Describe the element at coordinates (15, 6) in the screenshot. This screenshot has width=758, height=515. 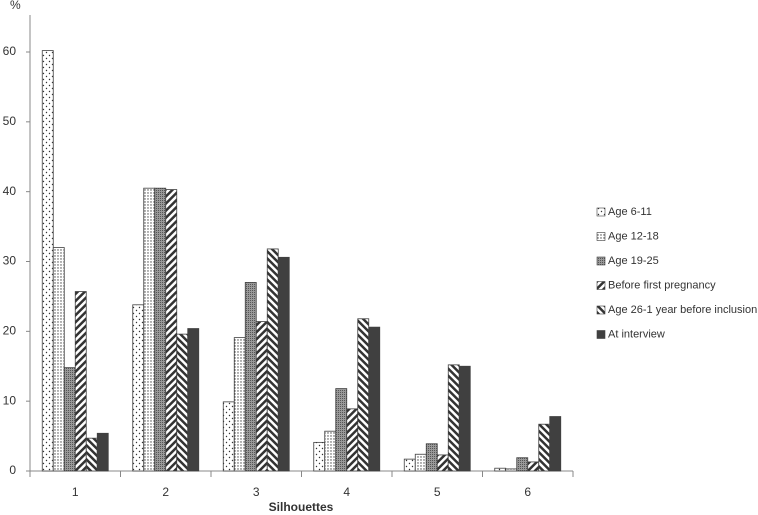
I see `y-axis-label: %` at that location.